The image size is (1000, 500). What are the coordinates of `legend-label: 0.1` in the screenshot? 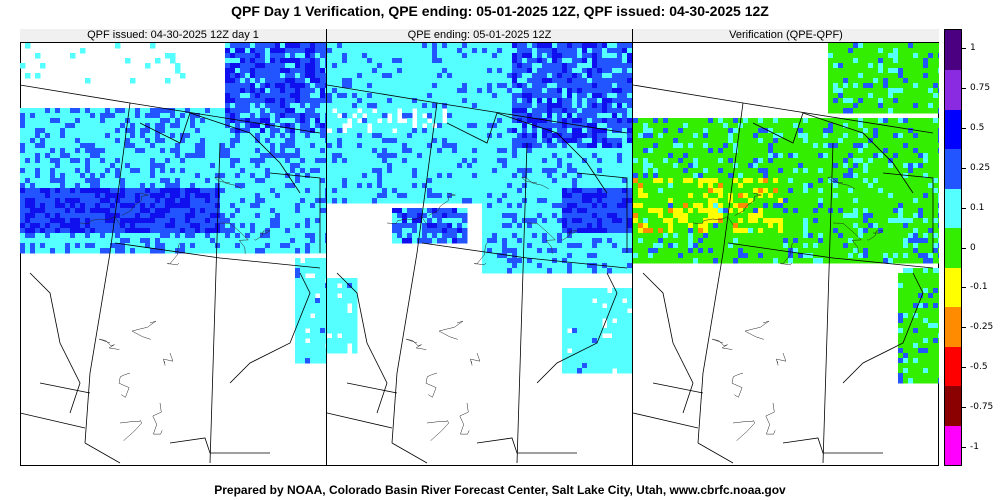 It's located at (977, 207).